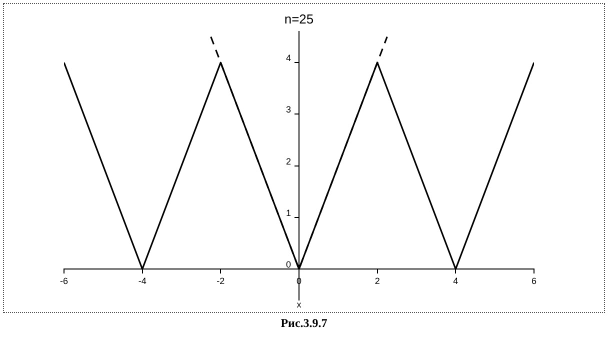  What do you see at coordinates (64, 281) in the screenshot?
I see `x-tick-label: -6` at bounding box center [64, 281].